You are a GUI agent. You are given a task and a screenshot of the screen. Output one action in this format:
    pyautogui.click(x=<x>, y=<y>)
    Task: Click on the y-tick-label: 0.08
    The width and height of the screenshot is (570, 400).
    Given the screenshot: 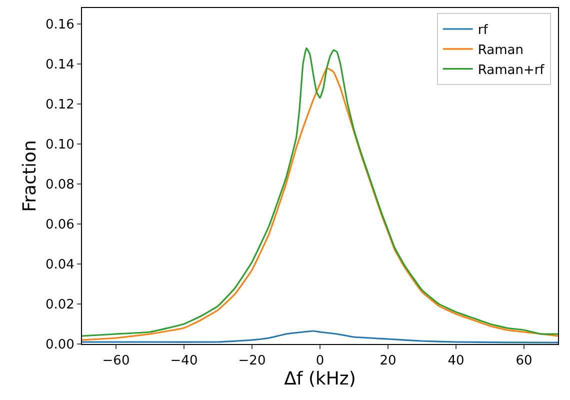 What is the action you would take?
    pyautogui.click(x=59, y=185)
    